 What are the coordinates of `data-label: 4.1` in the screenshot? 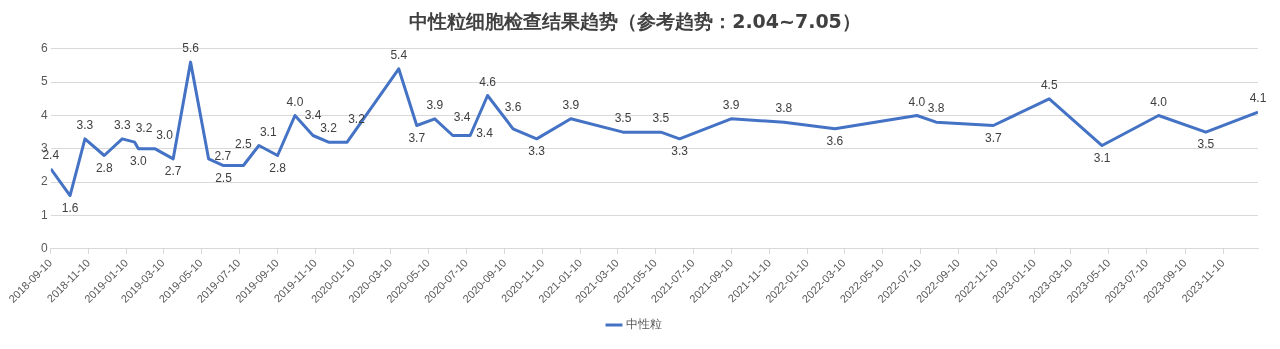 It's located at (1258, 98).